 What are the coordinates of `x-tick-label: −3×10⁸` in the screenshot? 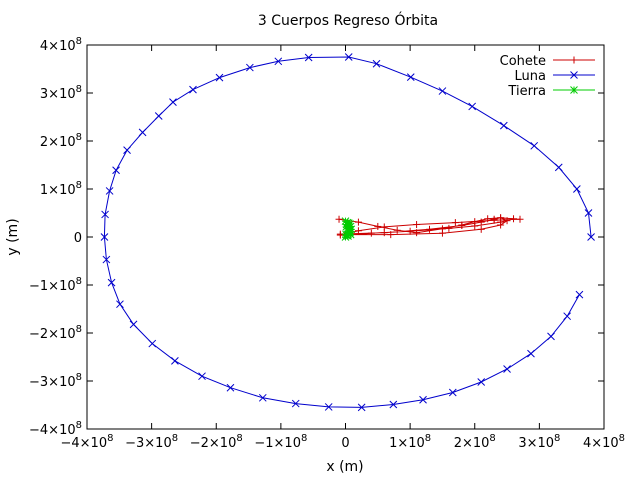 It's located at (151, 442).